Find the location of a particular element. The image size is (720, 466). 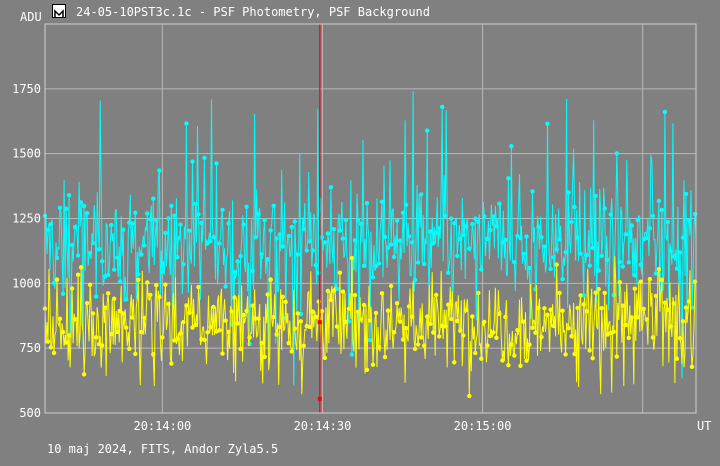

x-tick-label: 20:14:00 is located at coordinates (162, 426).